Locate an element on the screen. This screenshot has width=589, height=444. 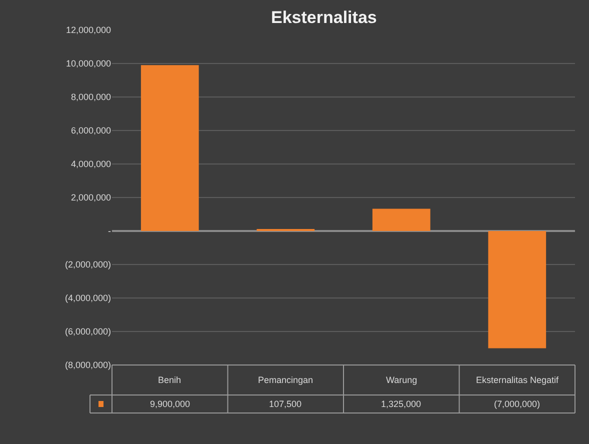
y-tick-label: (6,000,000) is located at coordinates (87, 331).